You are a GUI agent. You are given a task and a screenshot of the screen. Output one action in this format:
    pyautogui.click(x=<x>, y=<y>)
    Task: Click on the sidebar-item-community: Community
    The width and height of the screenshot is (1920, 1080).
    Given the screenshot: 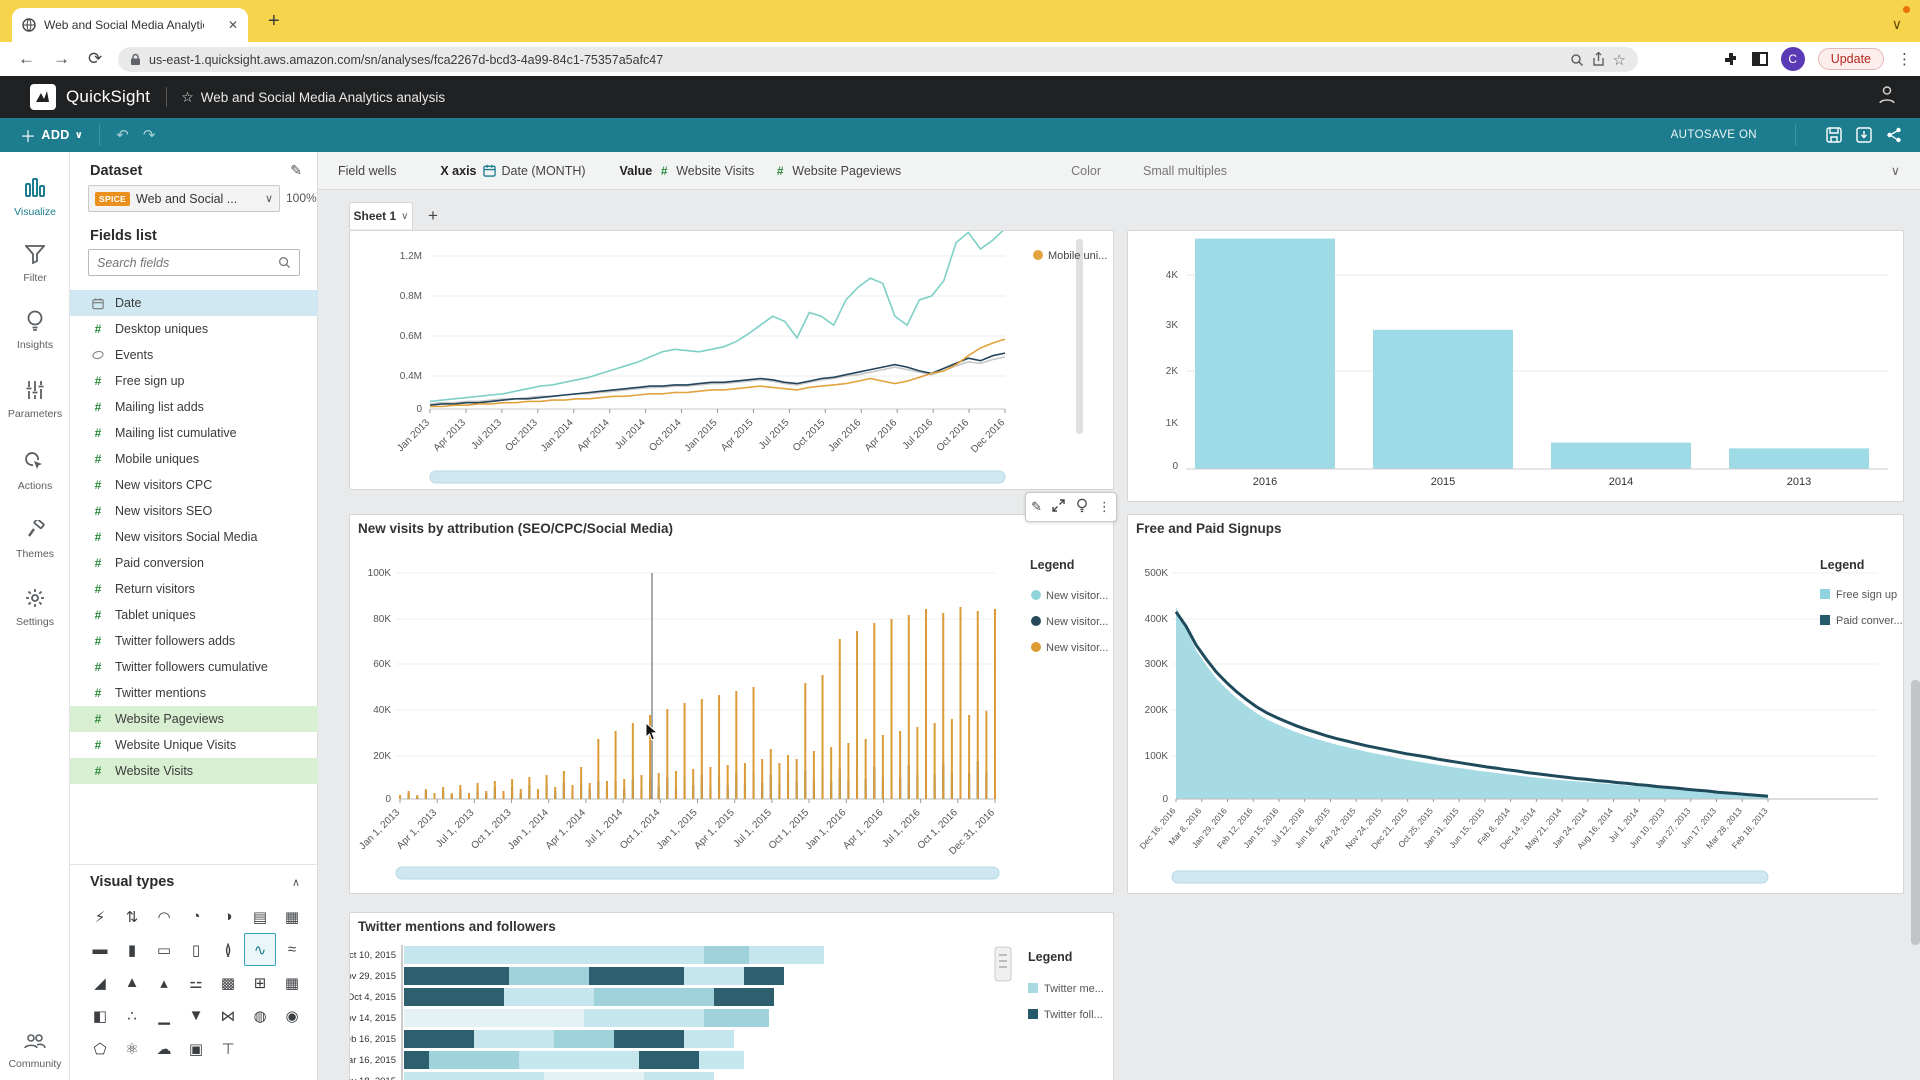 What is the action you would take?
    pyautogui.click(x=35, y=1051)
    